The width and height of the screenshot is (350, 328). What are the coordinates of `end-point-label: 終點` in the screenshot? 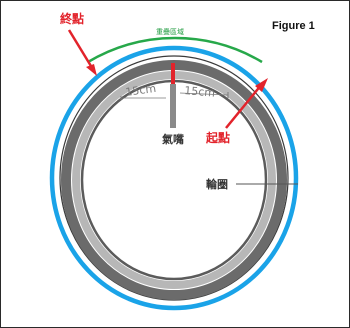 It's located at (72, 18).